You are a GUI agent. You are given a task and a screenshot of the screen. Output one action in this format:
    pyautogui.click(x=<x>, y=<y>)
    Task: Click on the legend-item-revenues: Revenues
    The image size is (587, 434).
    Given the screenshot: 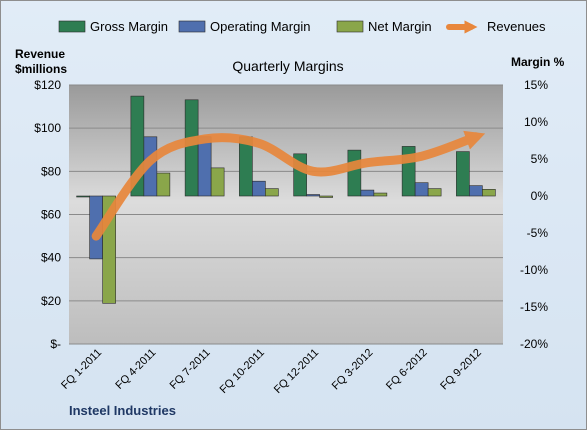 What is the action you would take?
    pyautogui.click(x=496, y=26)
    